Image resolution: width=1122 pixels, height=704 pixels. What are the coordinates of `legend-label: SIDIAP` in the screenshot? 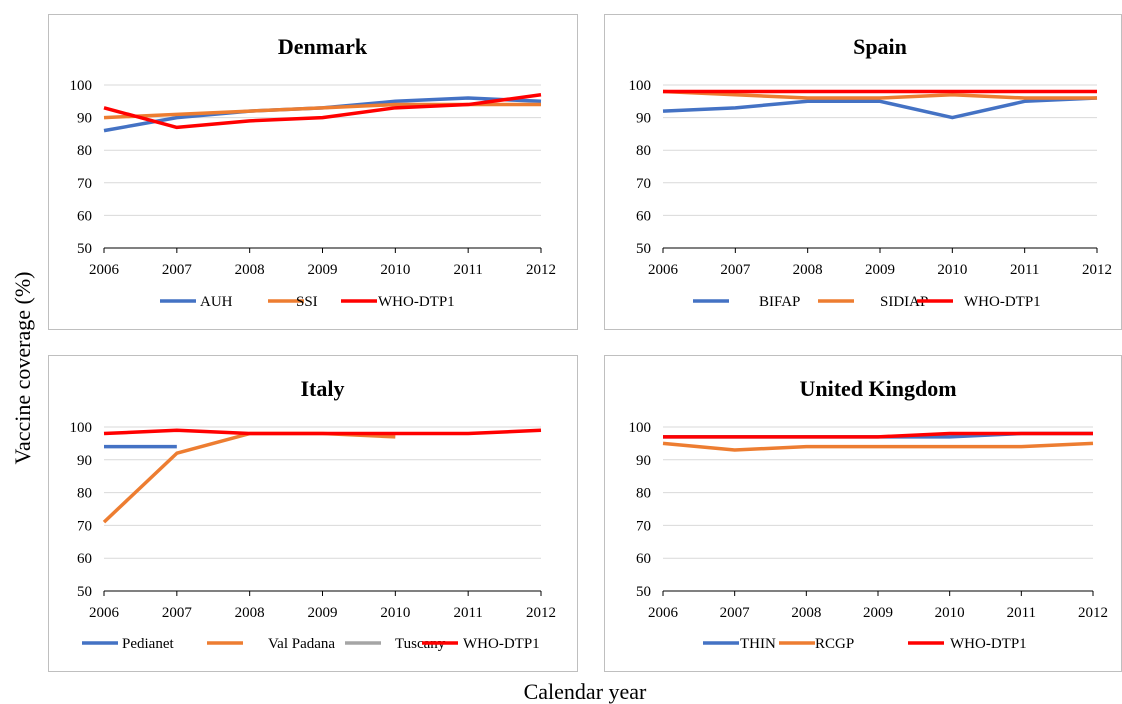 It's located at (904, 302).